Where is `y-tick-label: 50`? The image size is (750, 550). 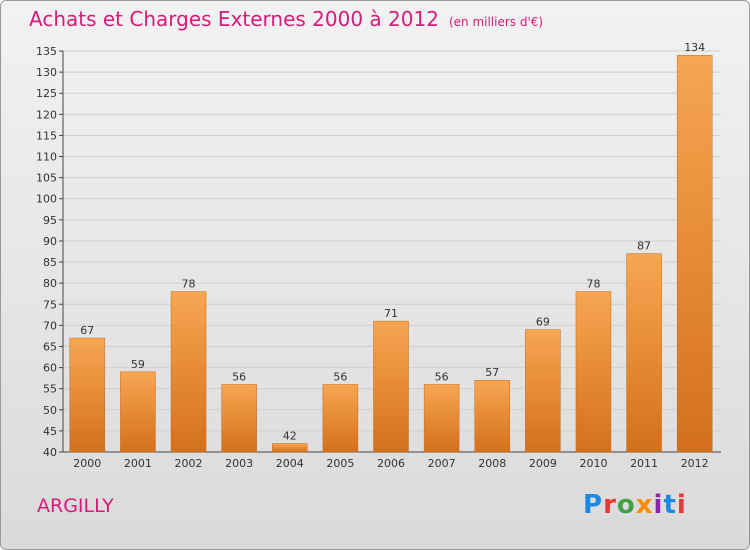 y-tick-label: 50 is located at coordinates (50, 410).